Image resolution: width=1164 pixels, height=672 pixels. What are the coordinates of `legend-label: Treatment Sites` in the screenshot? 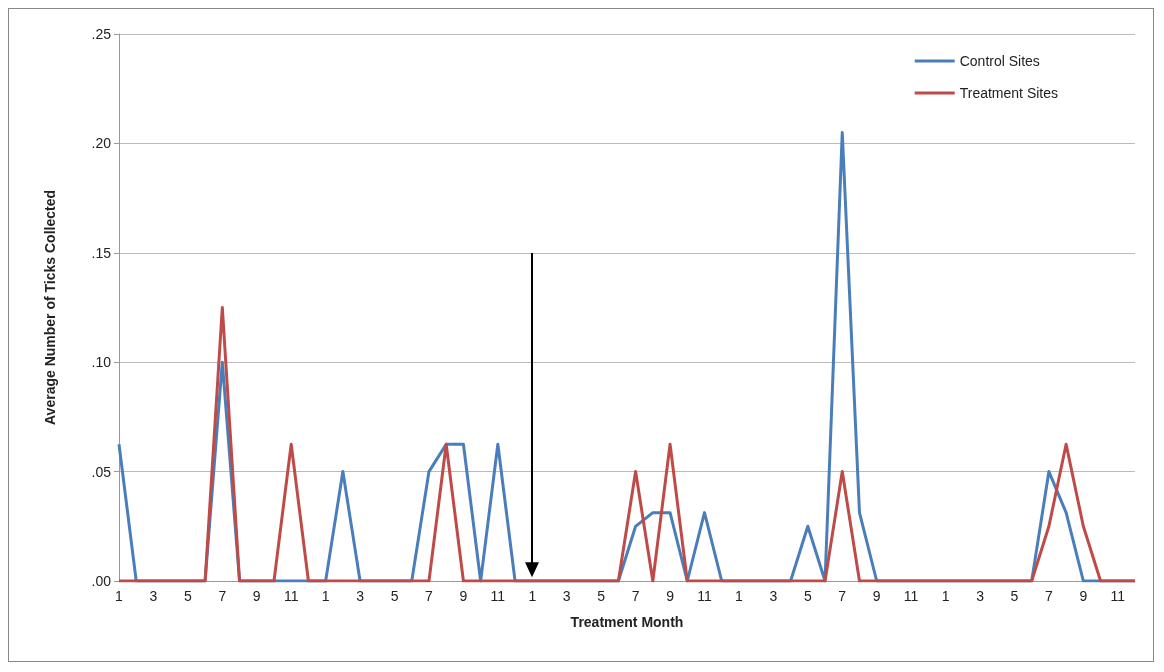 It's located at (1008, 93).